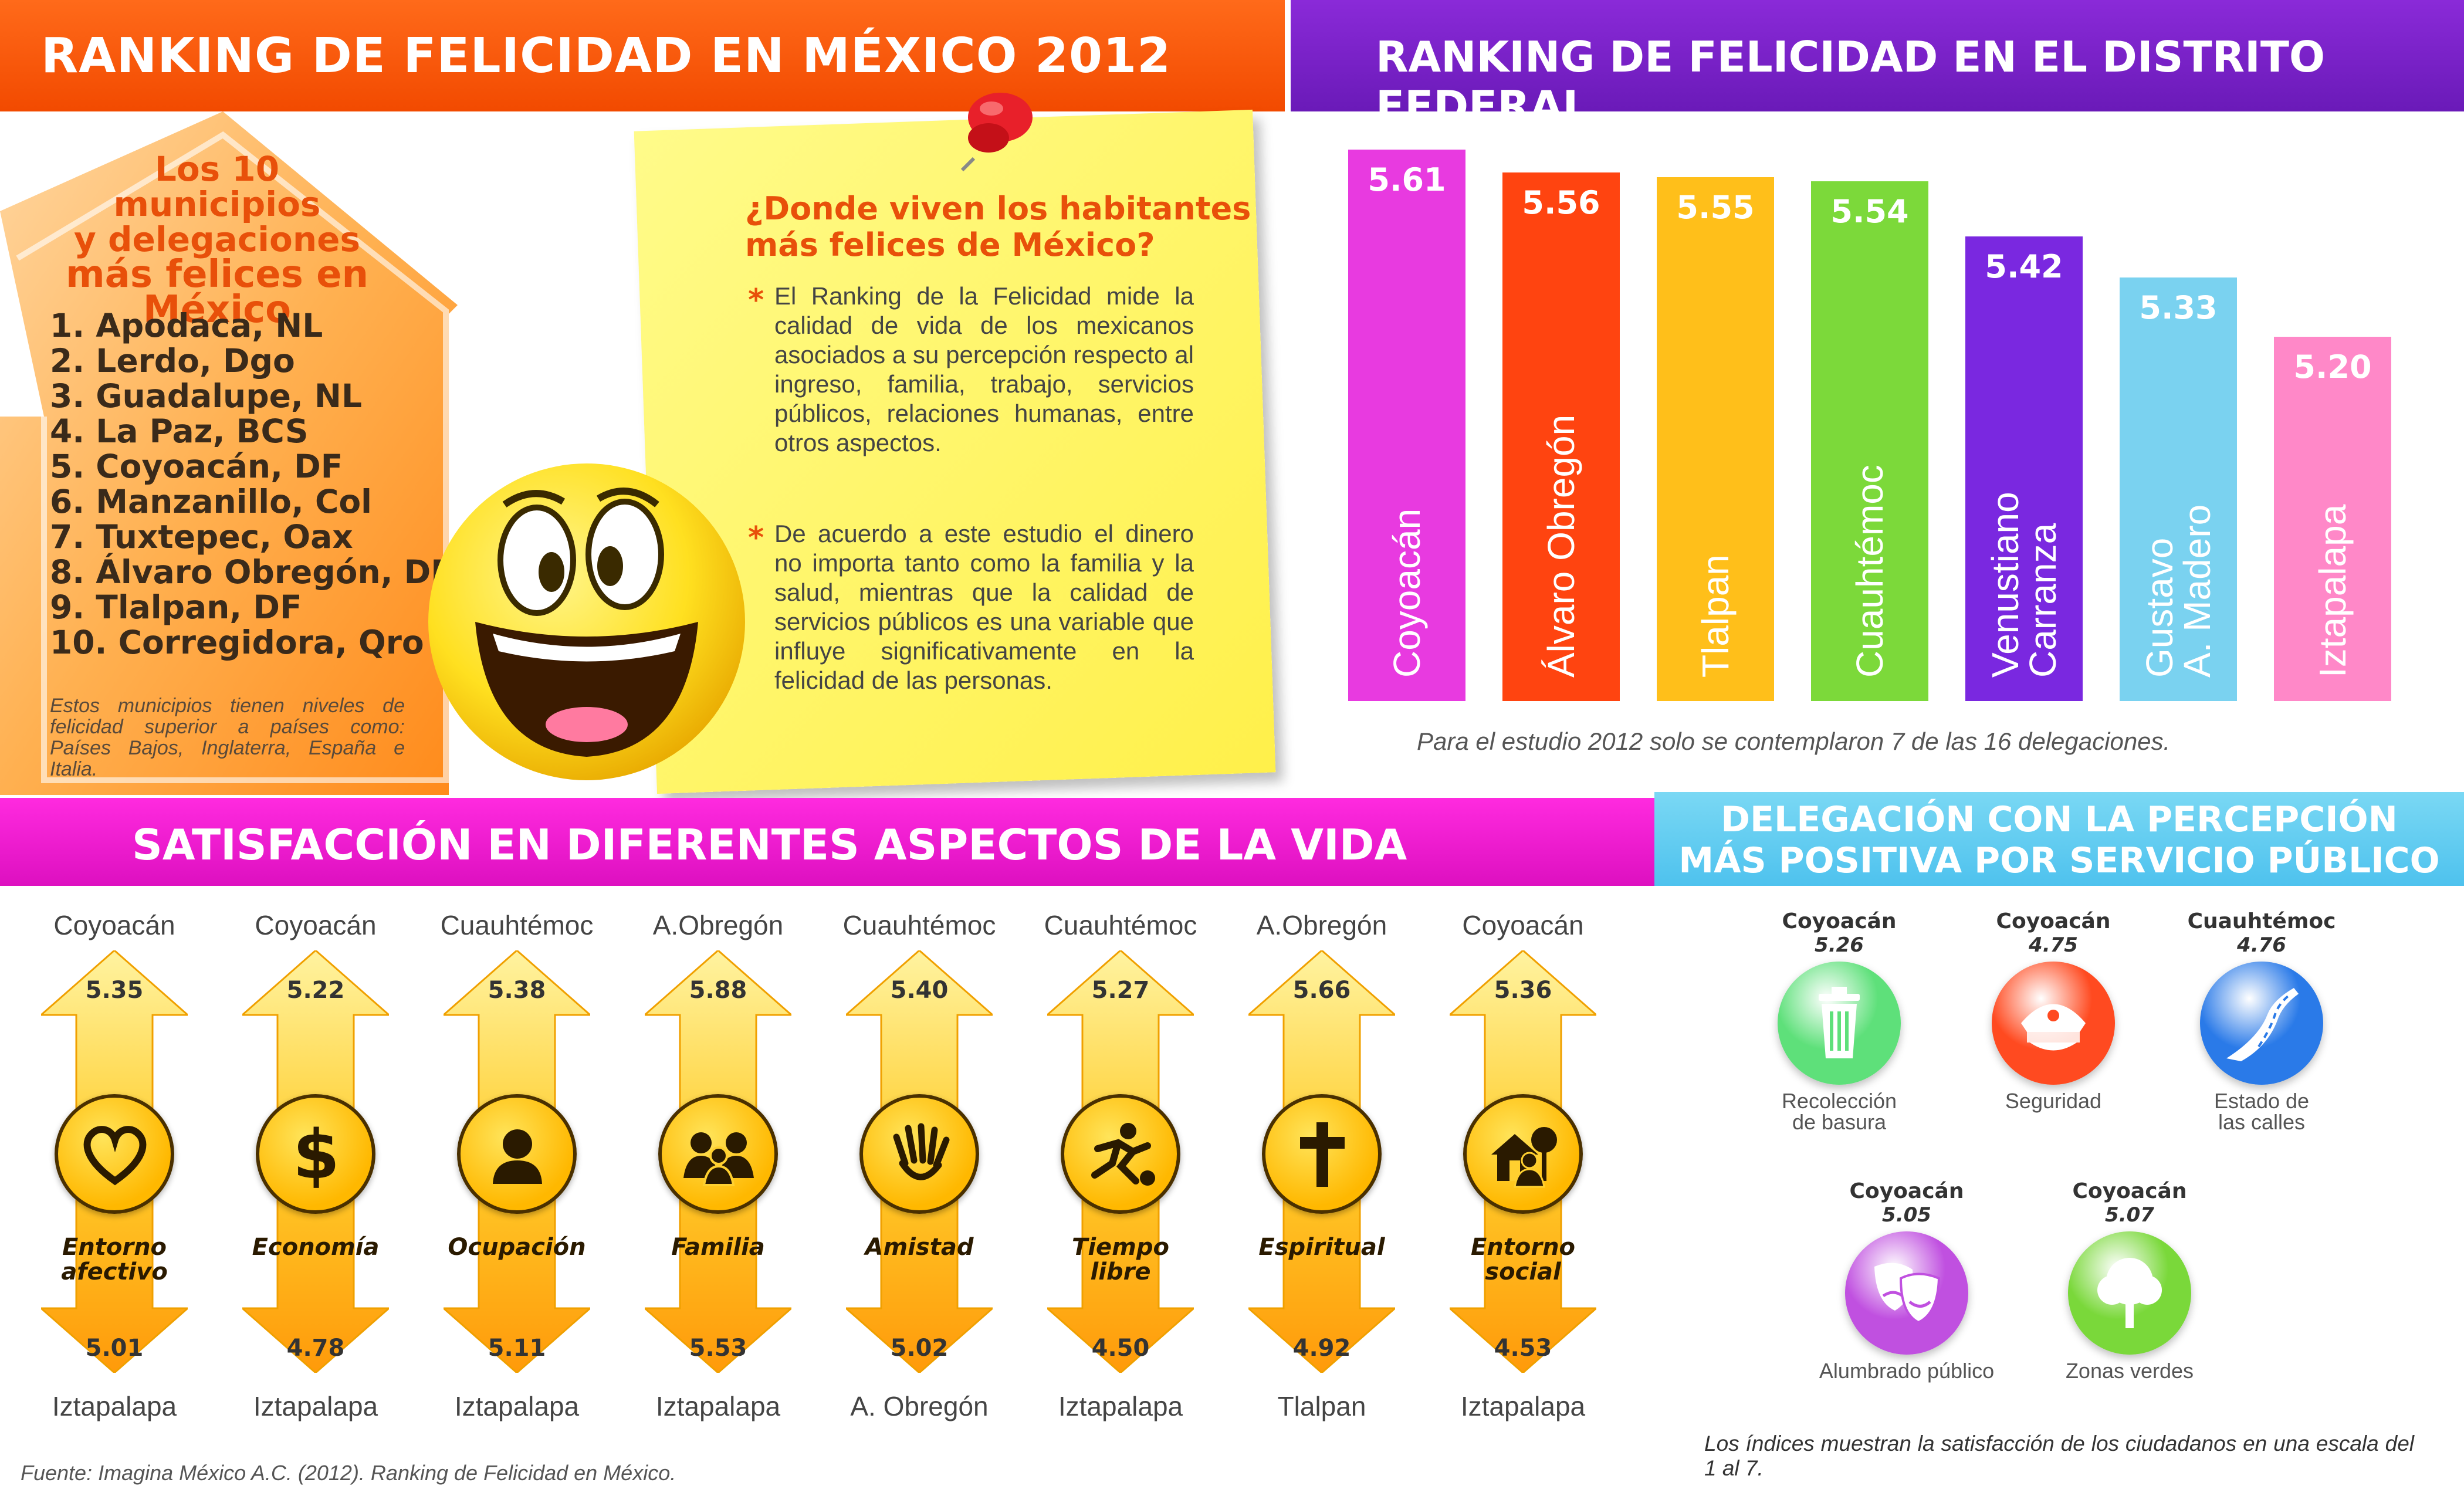 The height and width of the screenshot is (1496, 2464). Describe the element at coordinates (2059, 819) in the screenshot. I see `services-title-line1: DELEGACIÓN CON LA PERCEPCIÓN` at that location.